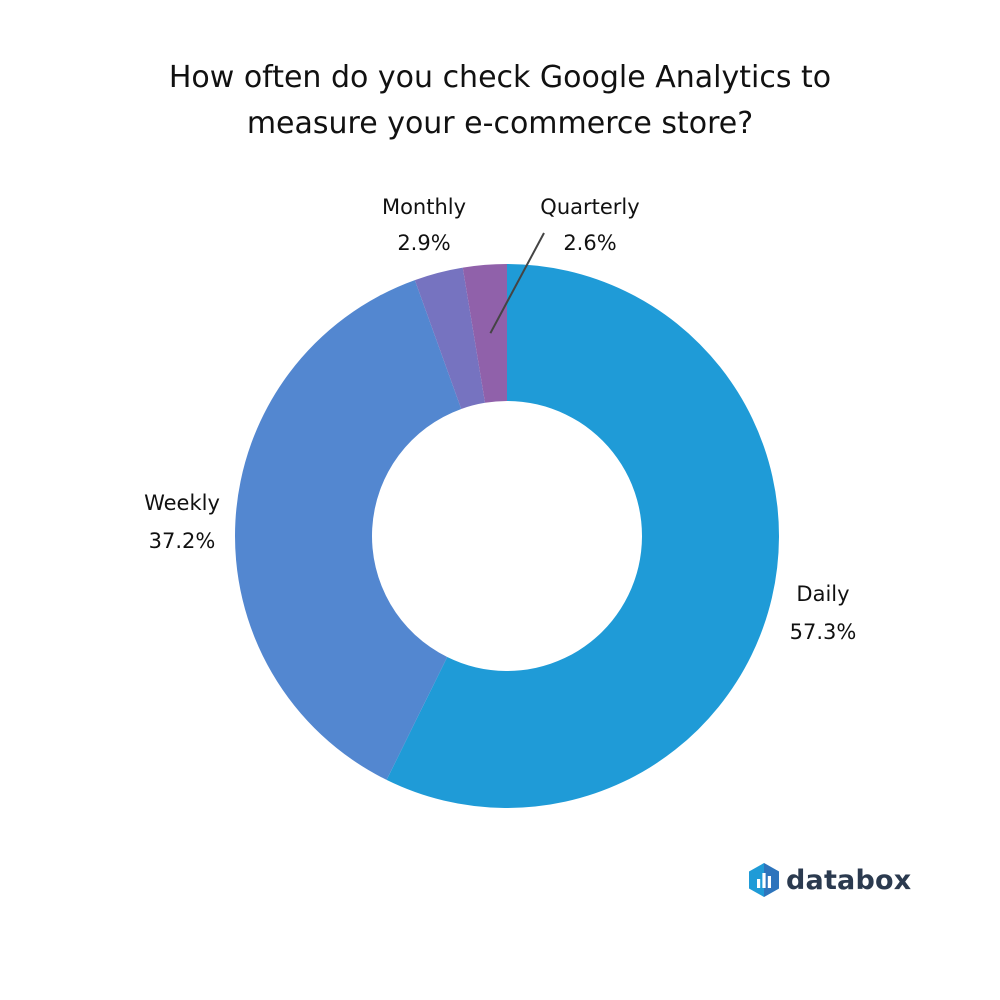  Describe the element at coordinates (484, 333) in the screenshot. I see `donut-slice-quarterly` at that location.